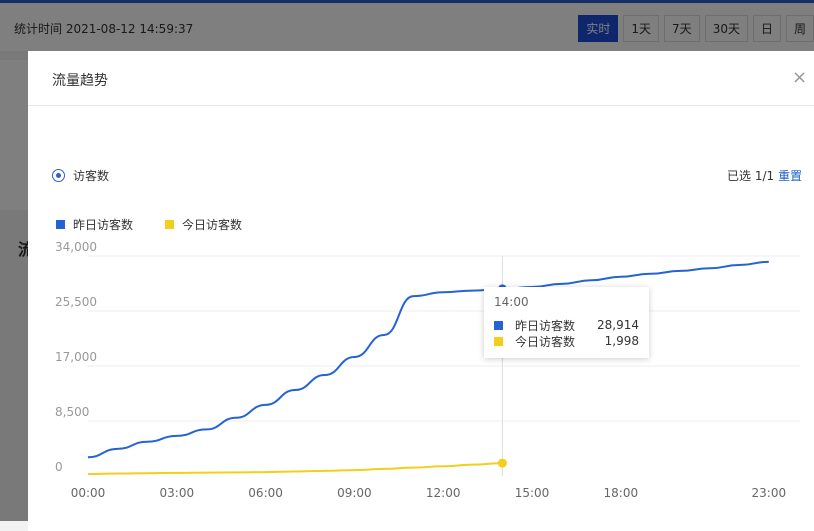  Describe the element at coordinates (88, 493) in the screenshot. I see `x-tick-label: 00:00` at that location.